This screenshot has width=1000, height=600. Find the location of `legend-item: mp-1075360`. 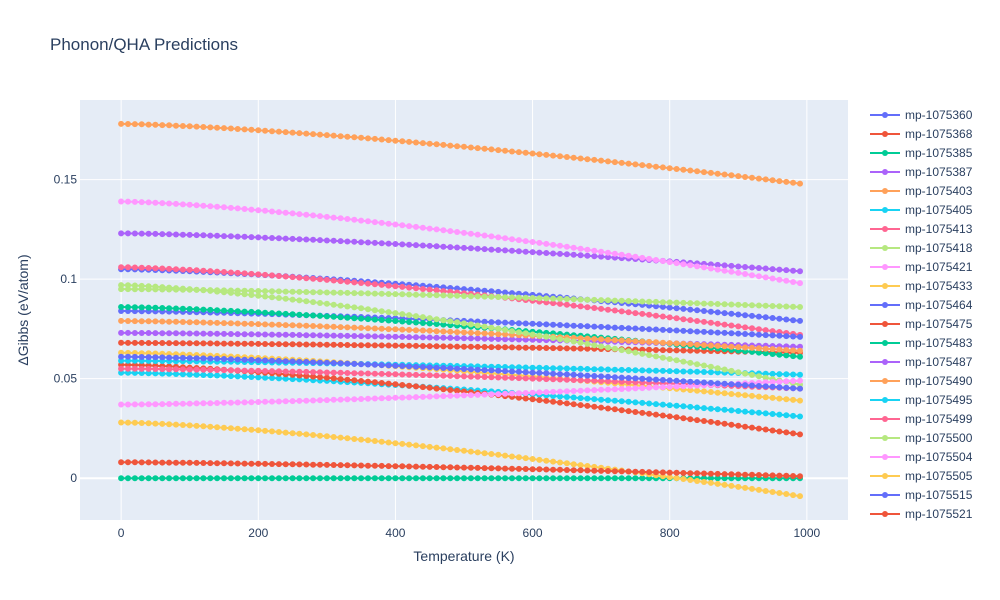

legend-item: mp-1075360 is located at coordinates (921, 115).